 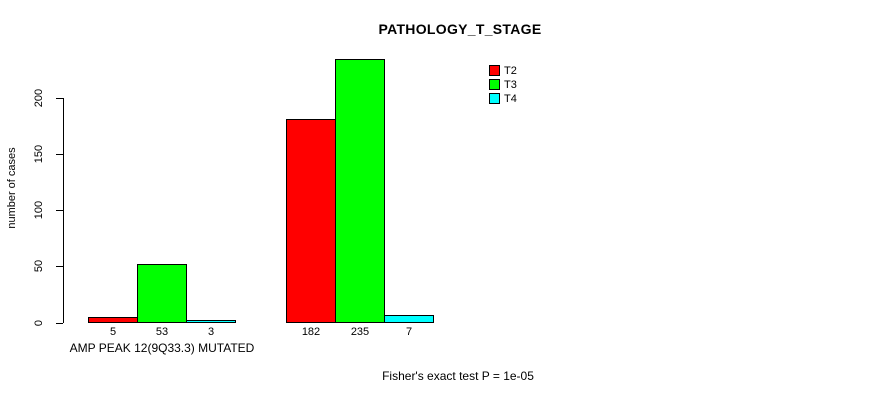 What do you see at coordinates (409, 332) in the screenshot?
I see `bar-value-label: 7` at bounding box center [409, 332].